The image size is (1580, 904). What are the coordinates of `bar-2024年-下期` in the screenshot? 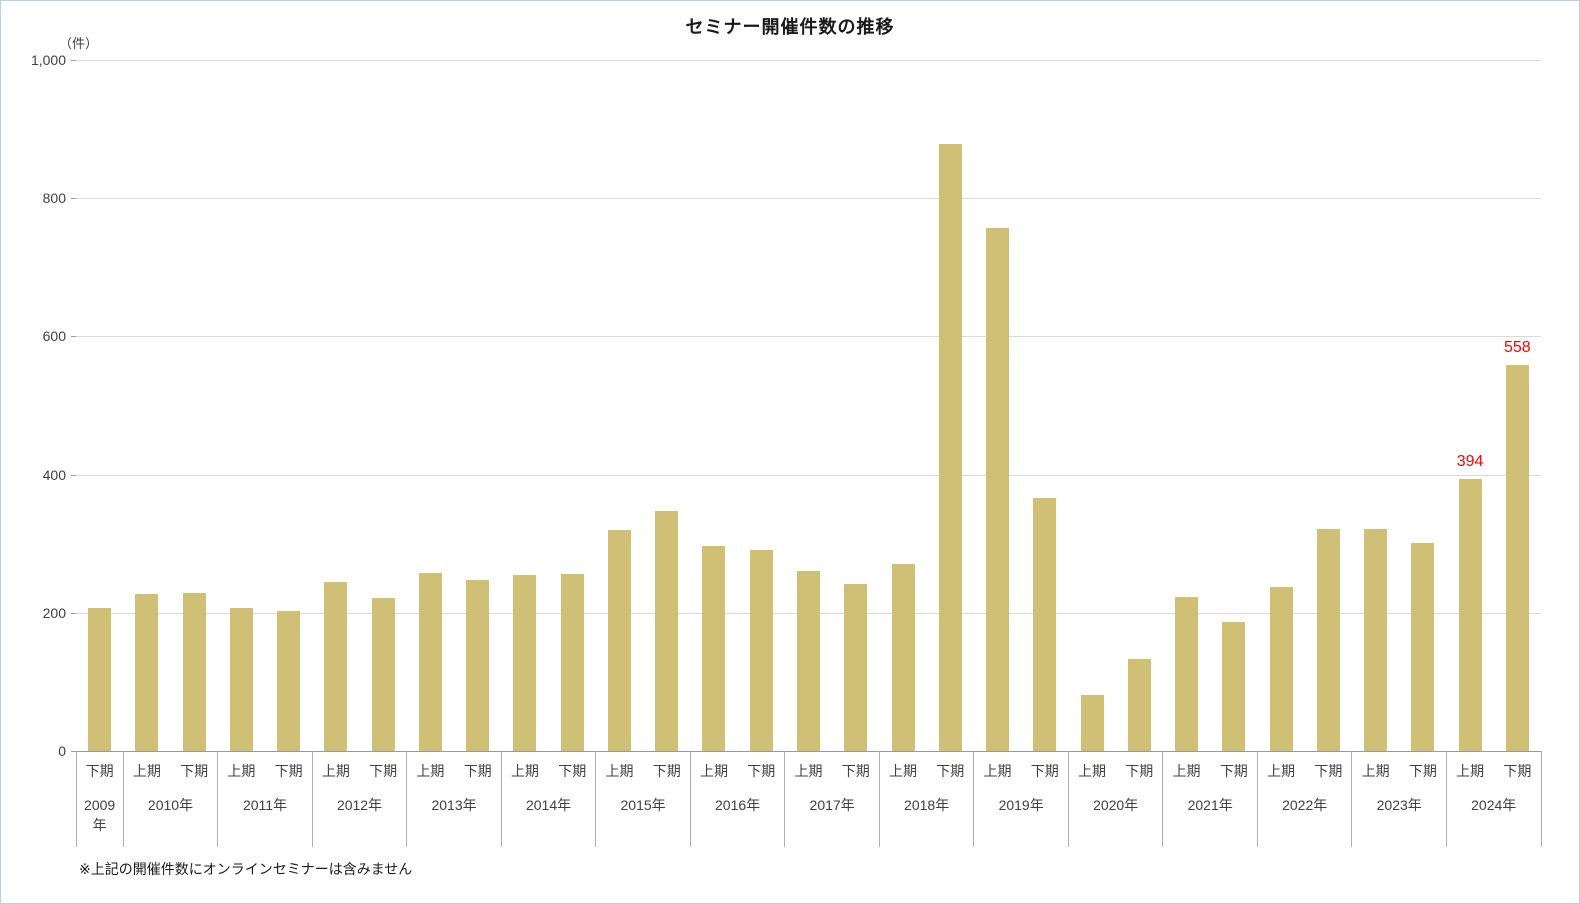 It's located at (1517, 558).